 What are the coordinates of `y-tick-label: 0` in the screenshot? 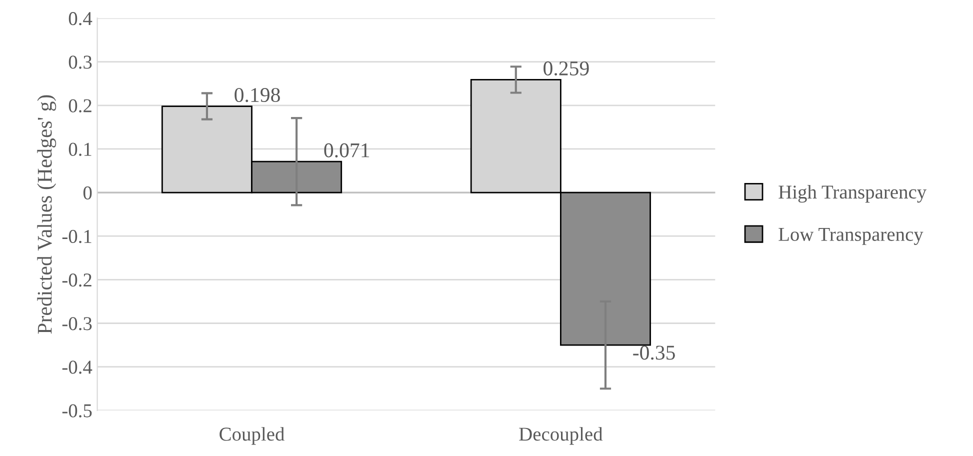 It's located at (87, 193).